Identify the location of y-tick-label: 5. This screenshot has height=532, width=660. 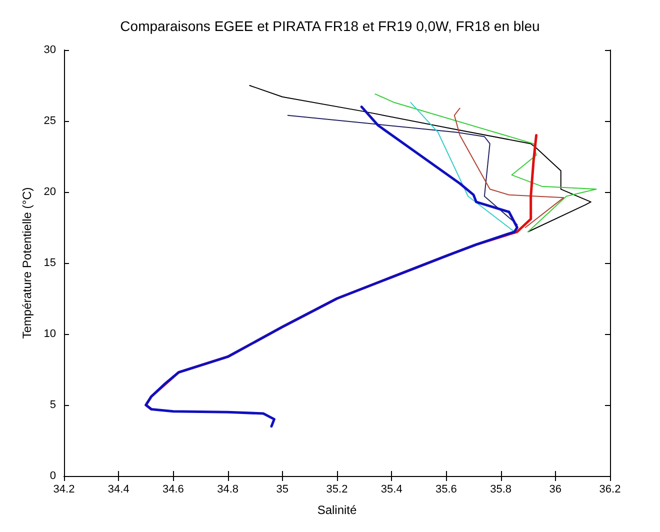
(53, 405).